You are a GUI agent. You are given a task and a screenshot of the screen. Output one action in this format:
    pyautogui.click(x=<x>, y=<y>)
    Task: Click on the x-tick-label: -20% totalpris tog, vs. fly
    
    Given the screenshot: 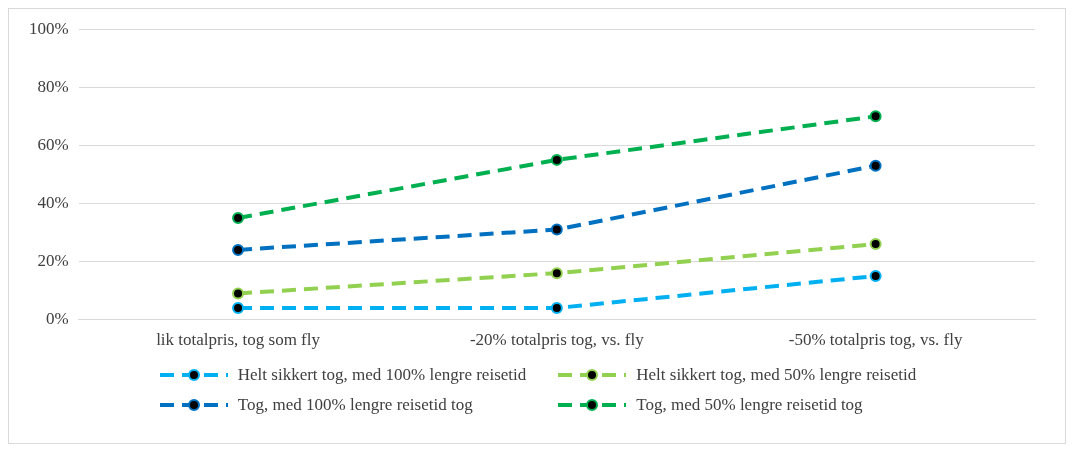 What is the action you would take?
    pyautogui.click(x=557, y=340)
    